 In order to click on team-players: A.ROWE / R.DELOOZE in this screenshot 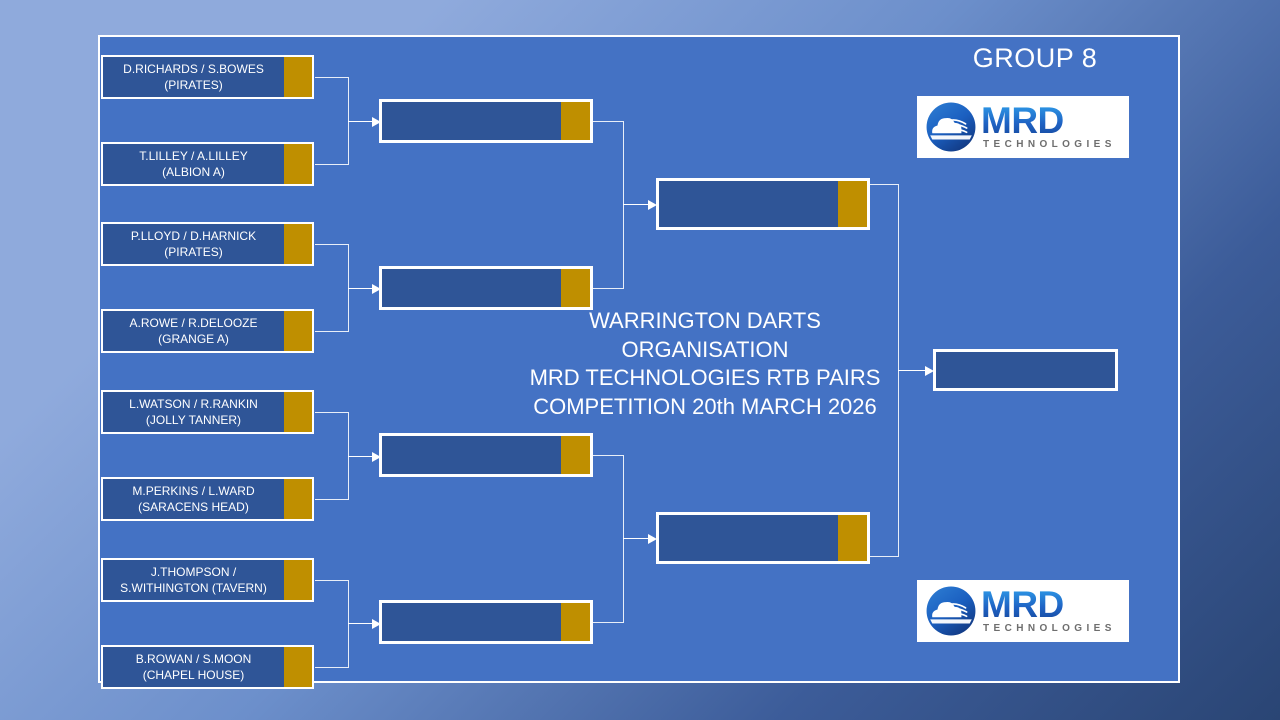, I will do `click(193, 322)`.